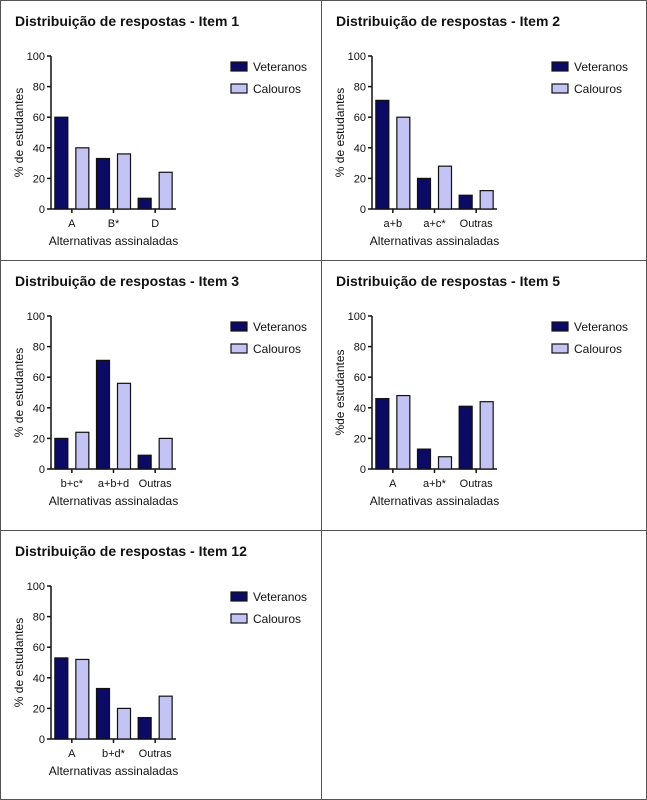 The width and height of the screenshot is (647, 800). I want to click on x-tick-label: a+b+d, so click(113, 484).